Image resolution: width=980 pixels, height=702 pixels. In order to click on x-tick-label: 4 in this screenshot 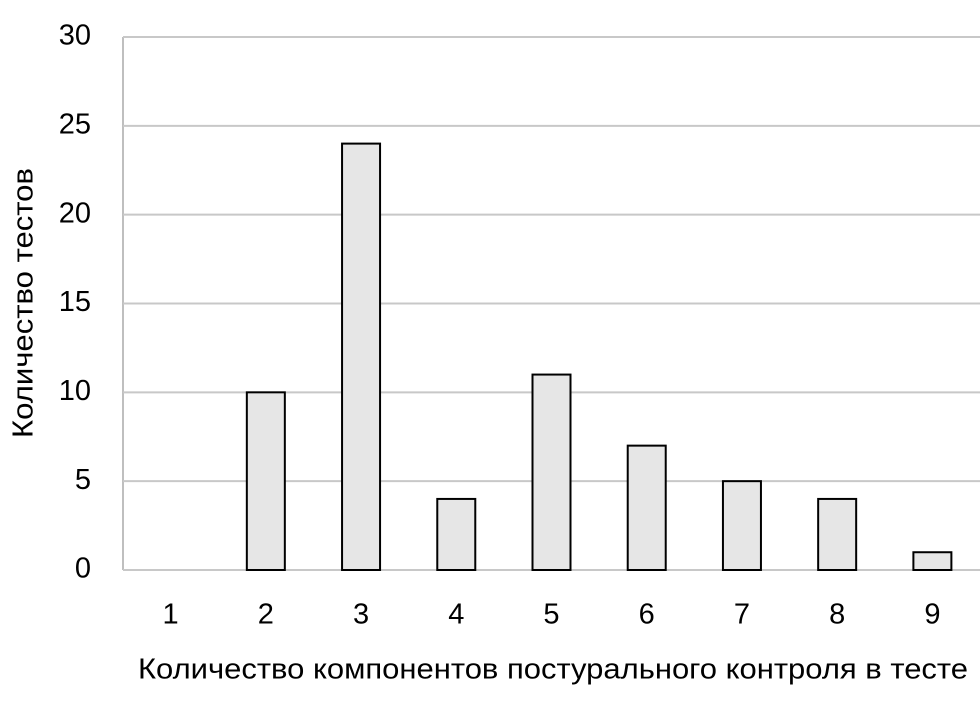, I will do `click(456, 615)`.